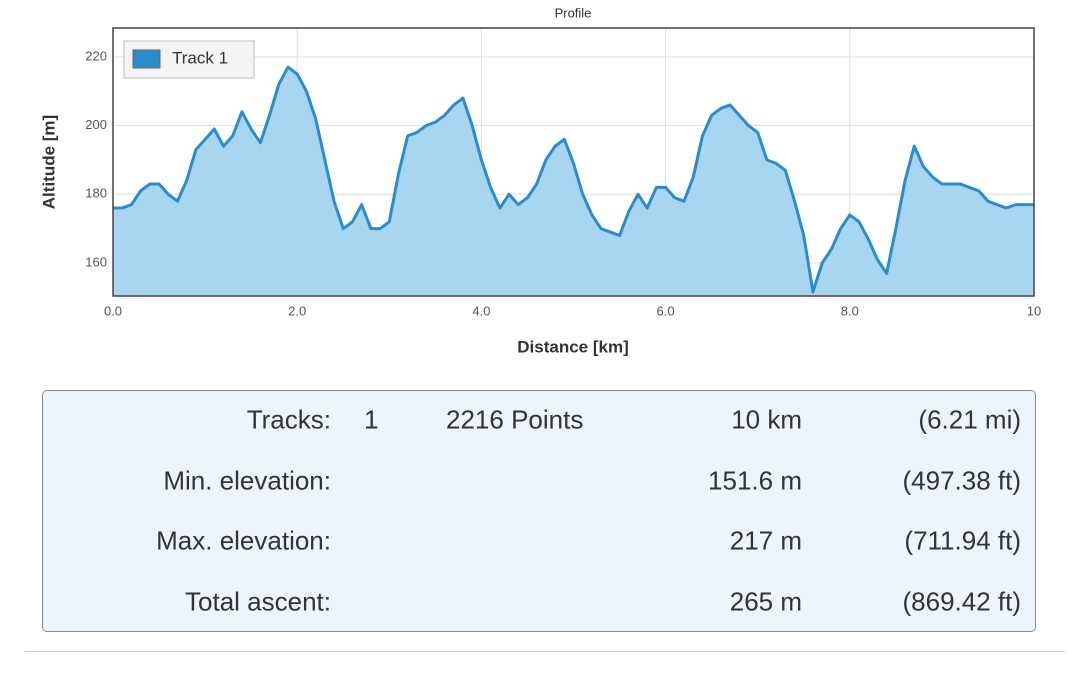 The width and height of the screenshot is (1092, 682). I want to click on stat-metric: 151.6 m, so click(755, 480).